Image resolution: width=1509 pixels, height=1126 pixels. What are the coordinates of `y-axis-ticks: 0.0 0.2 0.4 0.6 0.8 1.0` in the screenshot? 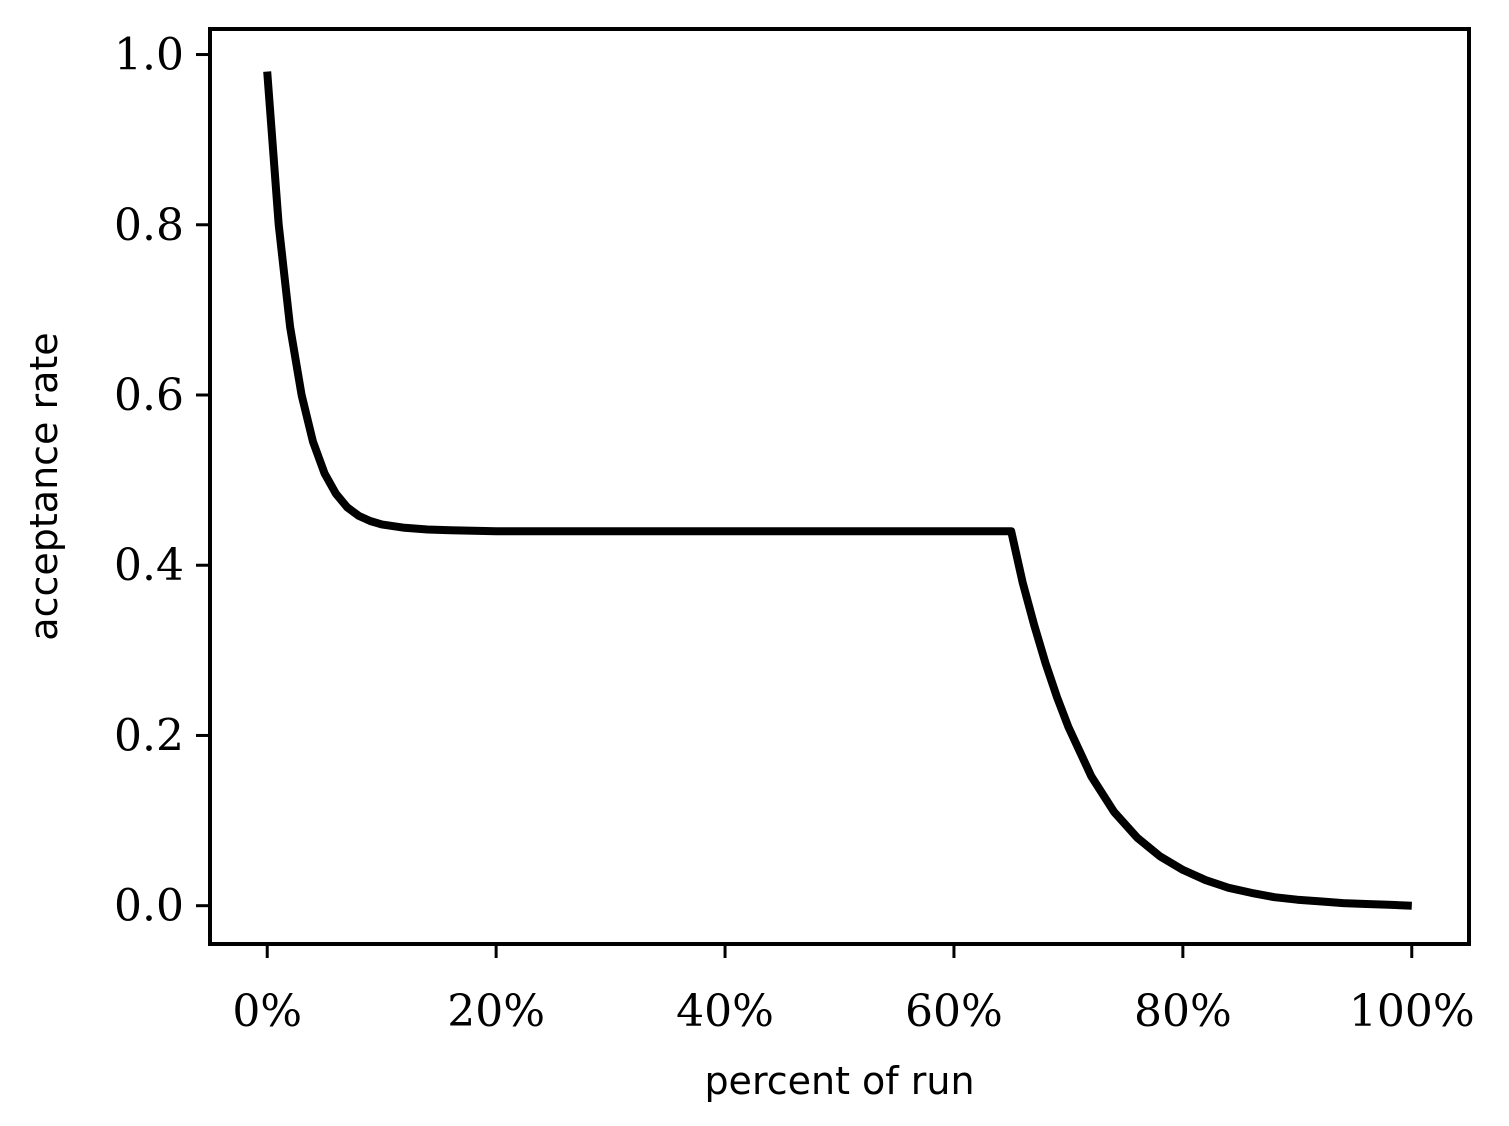 It's located at (162, 481).